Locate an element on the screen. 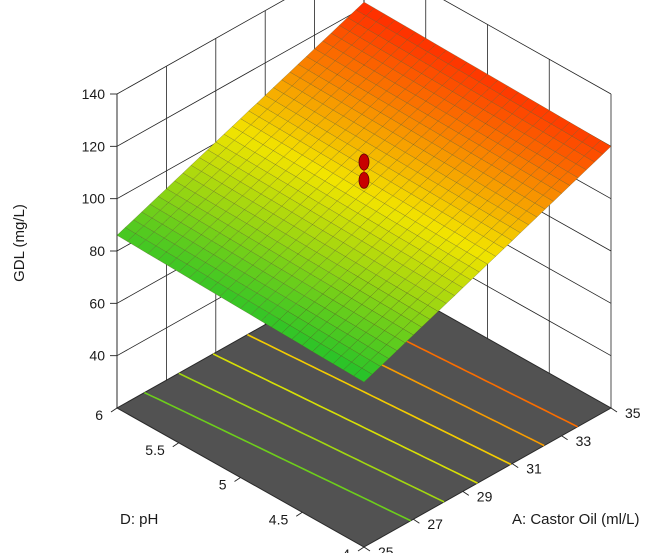 Image resolution: width=659 pixels, height=553 pixels. y-tick-label: 4.5 is located at coordinates (279, 519).